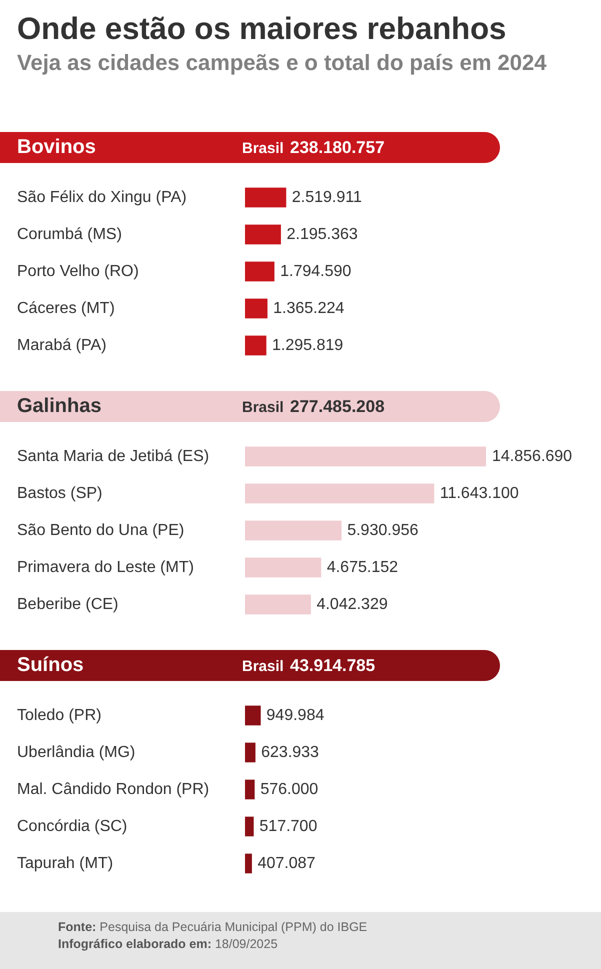 The width and height of the screenshot is (601, 969). What do you see at coordinates (66, 308) in the screenshot?
I see `y-tick-label: Cáceres (MT)` at bounding box center [66, 308].